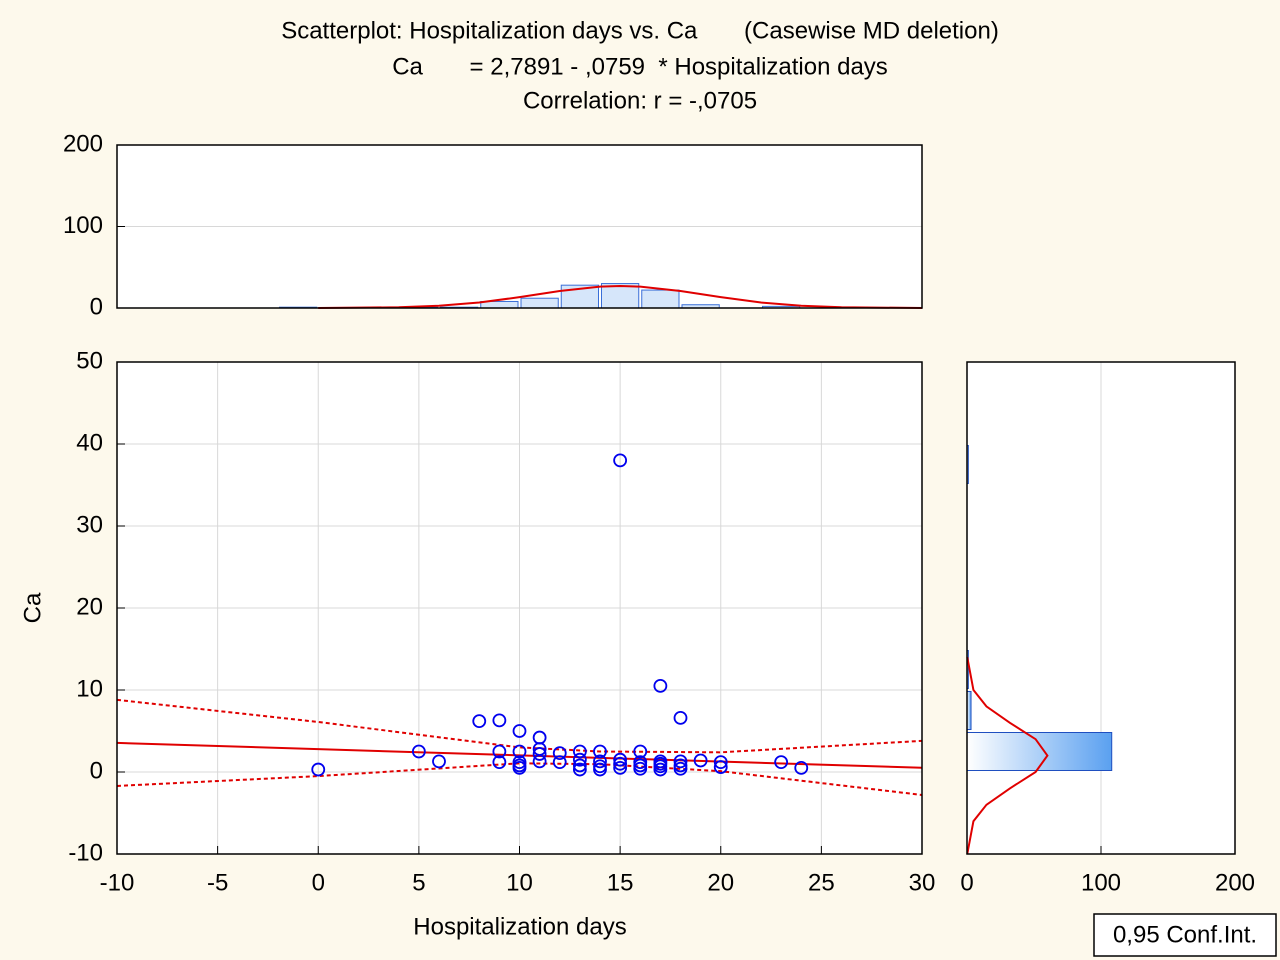 The width and height of the screenshot is (1280, 960). Describe the element at coordinates (89, 360) in the screenshot. I see `y-tick-label: 50` at that location.